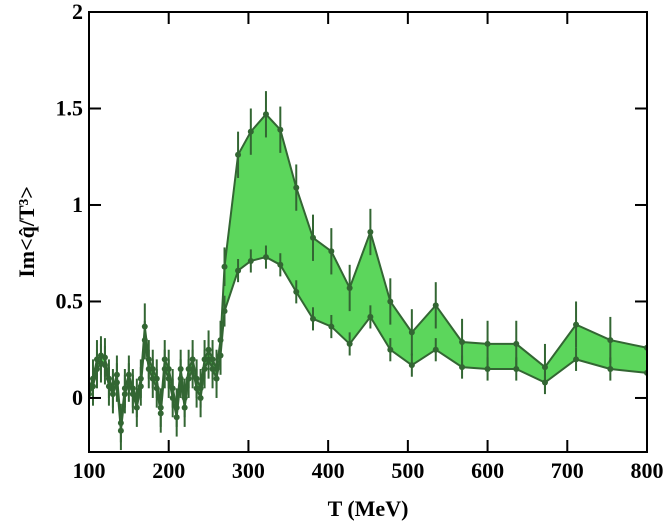  Describe the element at coordinates (487, 470) in the screenshot. I see `x-tick-label: 600` at that location.